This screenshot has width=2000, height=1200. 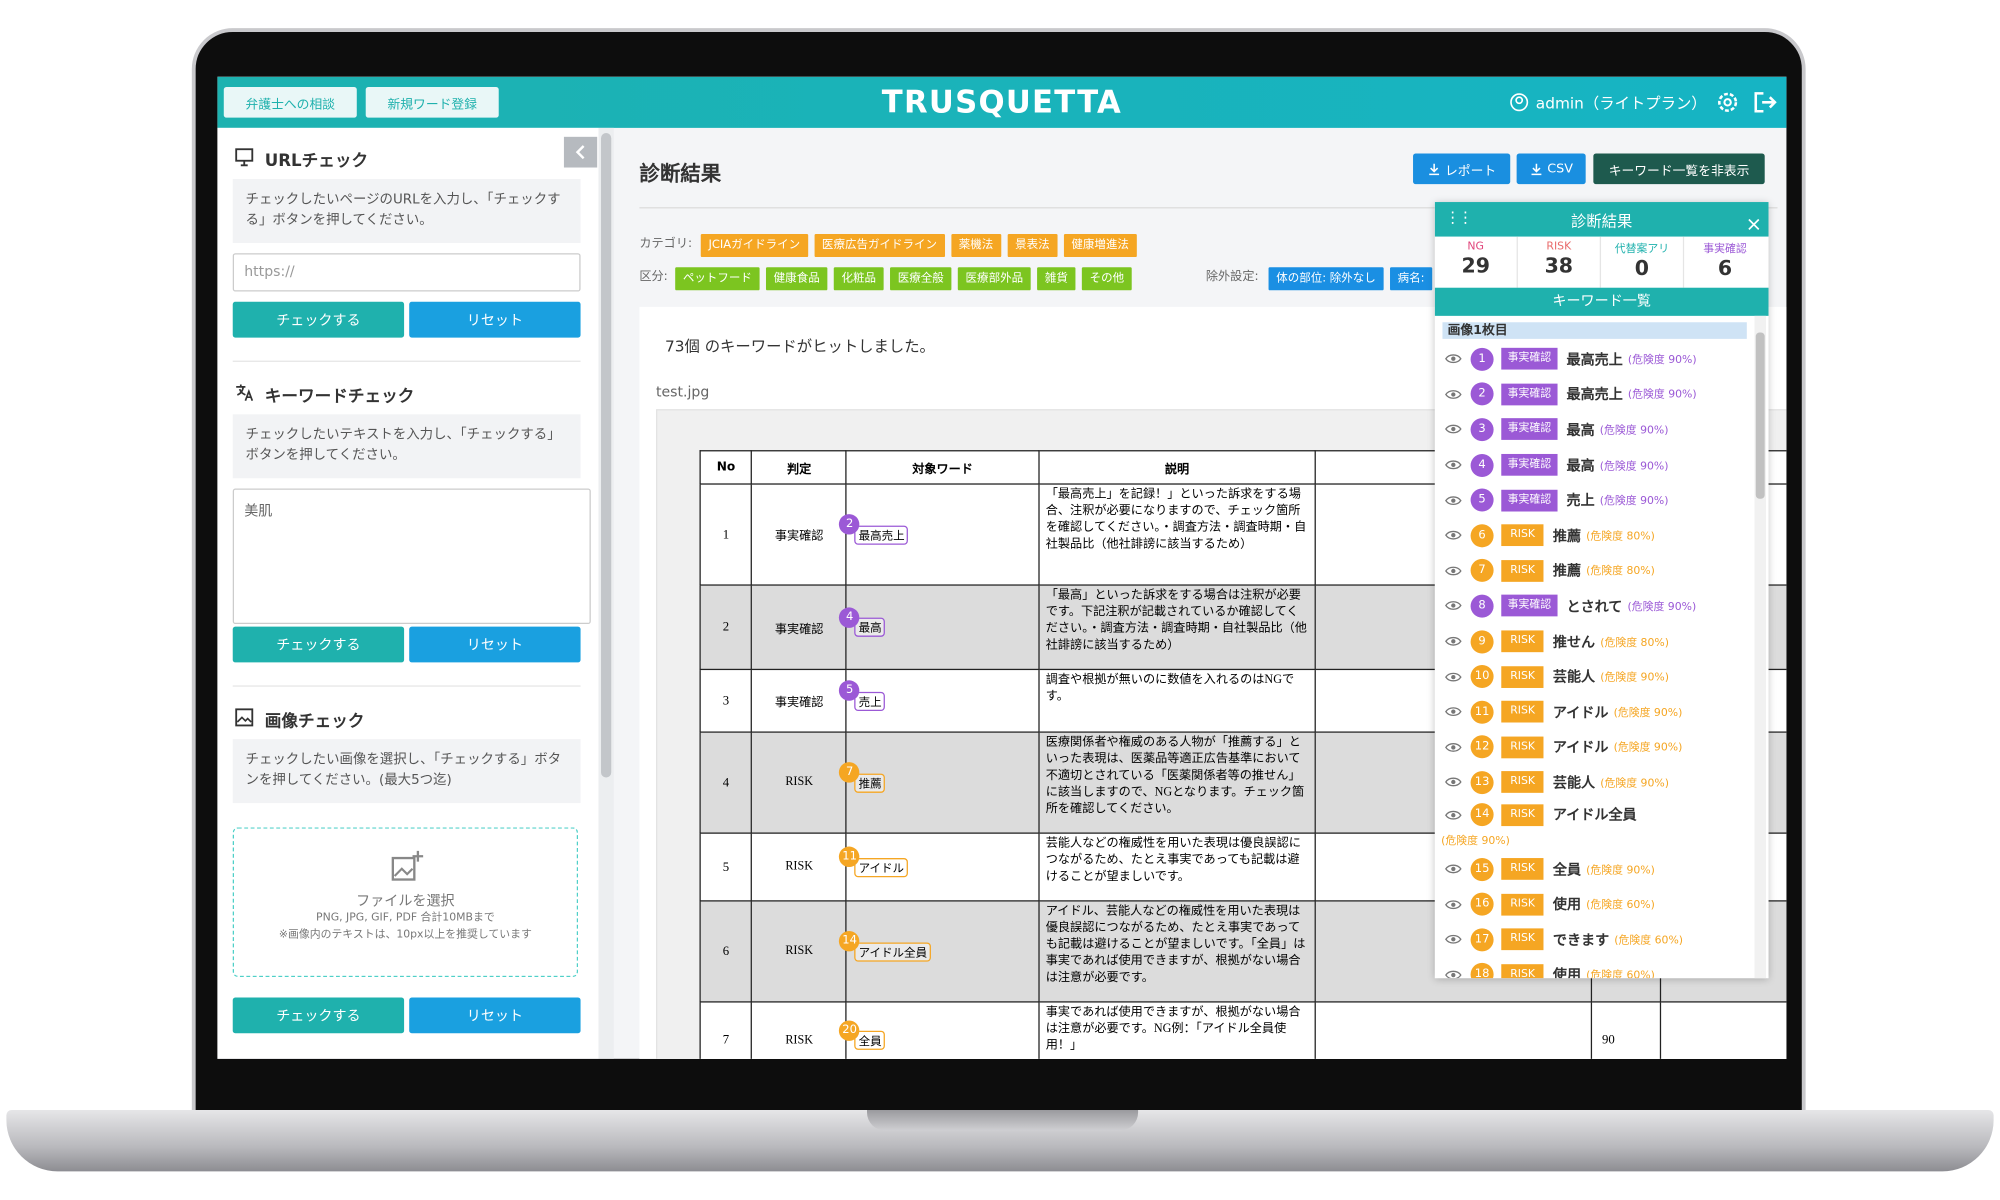 I want to click on word-highlight: アイドル全員, so click(x=892, y=951).